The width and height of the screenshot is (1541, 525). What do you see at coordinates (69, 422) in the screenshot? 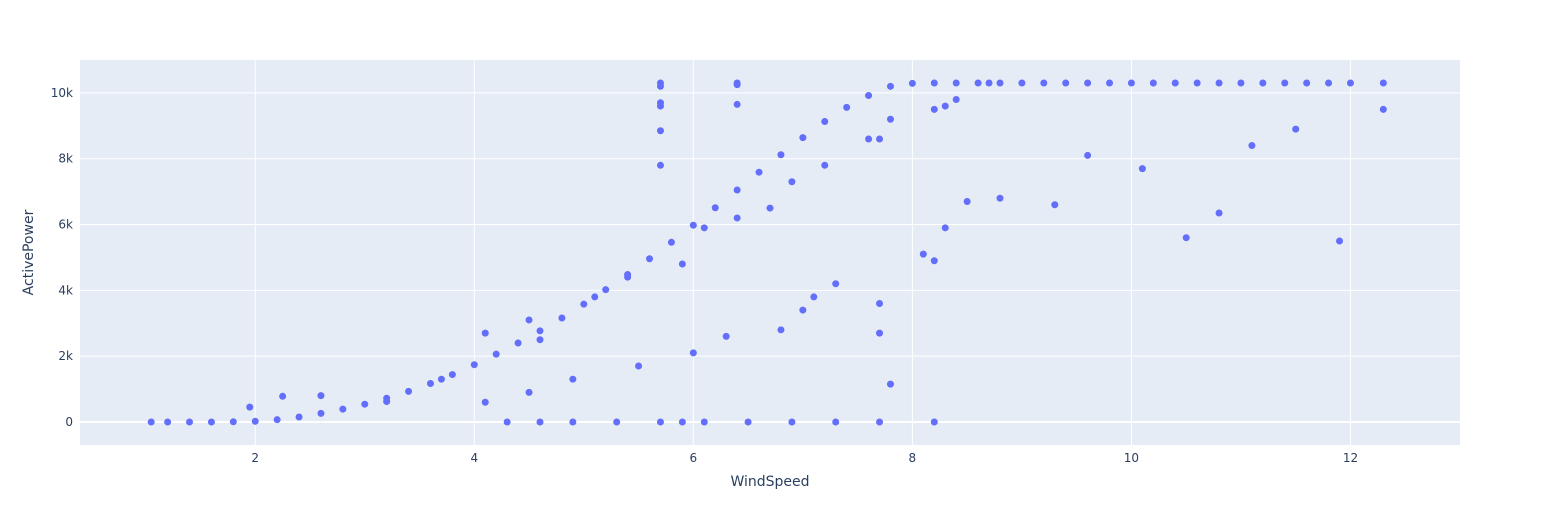
I see `y-tick-label: 0` at bounding box center [69, 422].